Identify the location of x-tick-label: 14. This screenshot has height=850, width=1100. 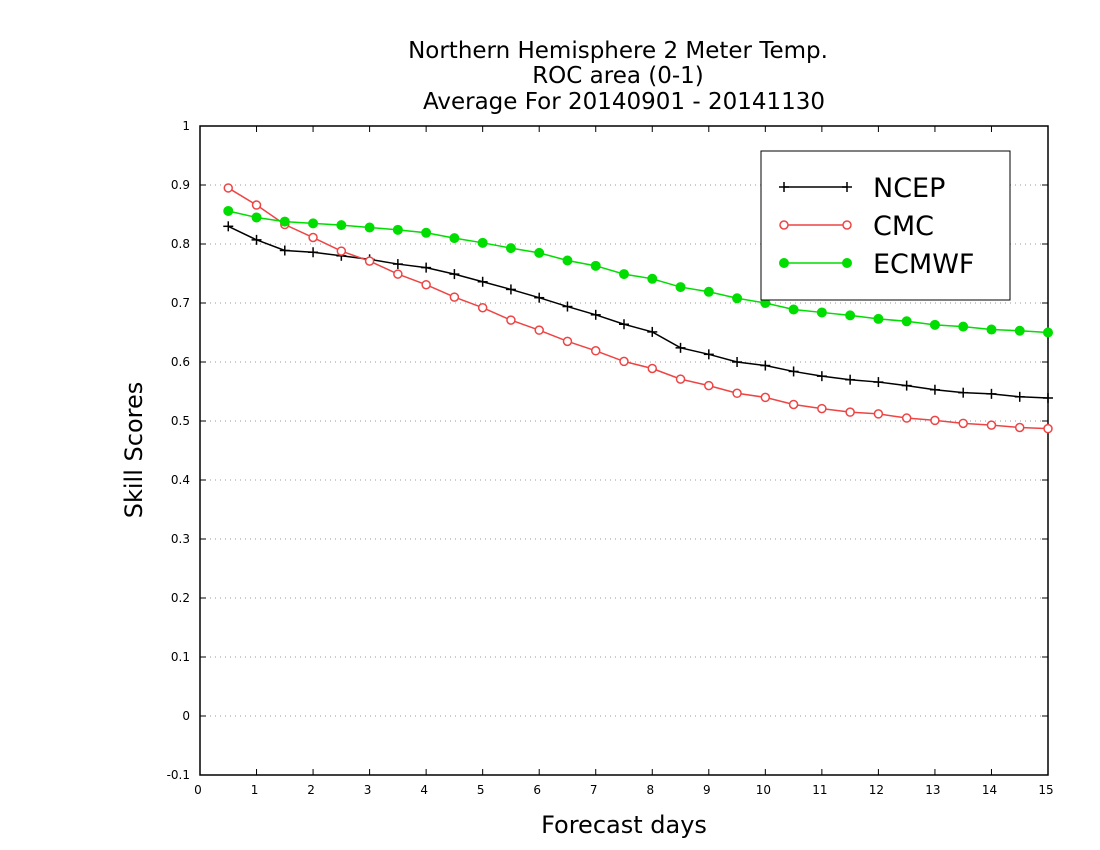
(989, 790).